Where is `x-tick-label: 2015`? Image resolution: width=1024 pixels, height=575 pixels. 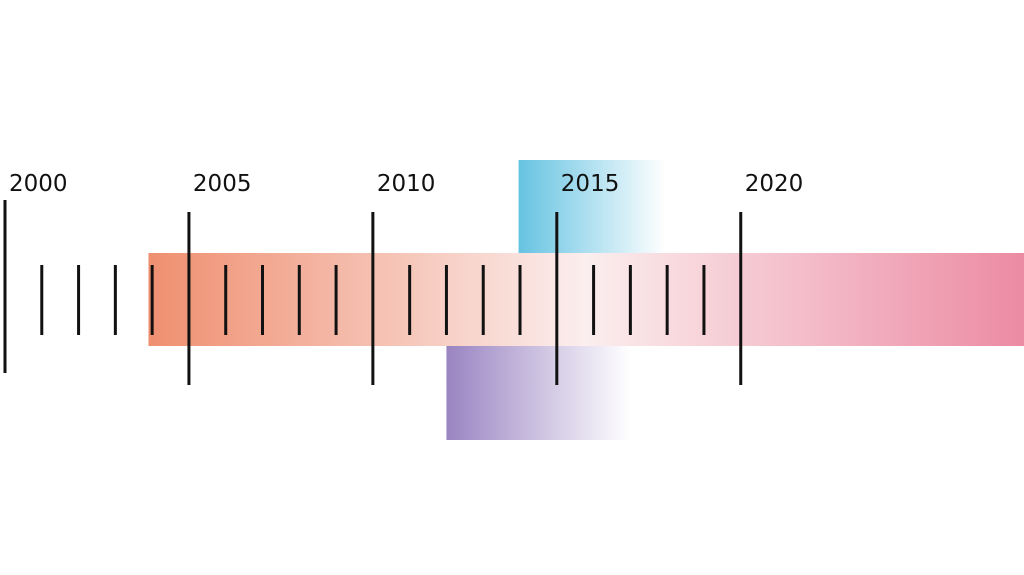 x-tick-label: 2015 is located at coordinates (590, 184).